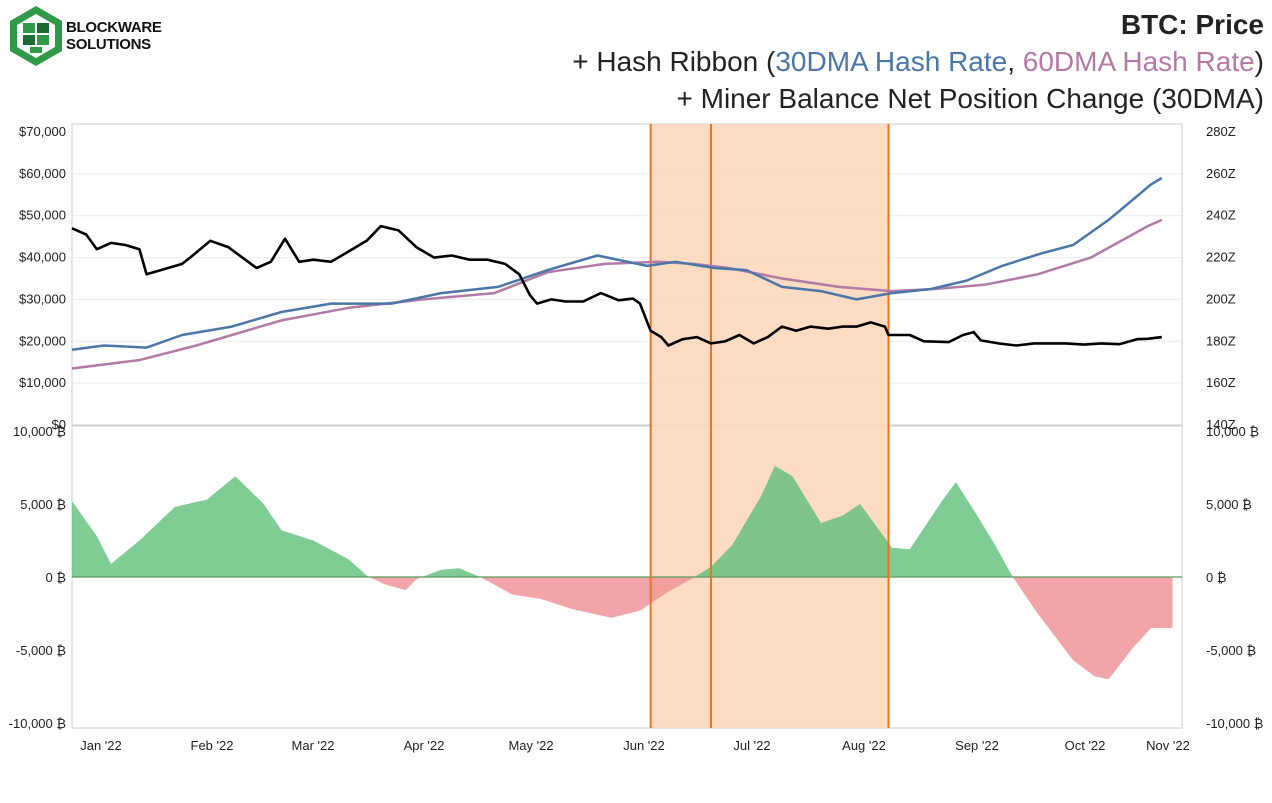 This screenshot has height=803, width=1272. What do you see at coordinates (864, 745) in the screenshot?
I see `x-tick-label: Aug '22` at bounding box center [864, 745].